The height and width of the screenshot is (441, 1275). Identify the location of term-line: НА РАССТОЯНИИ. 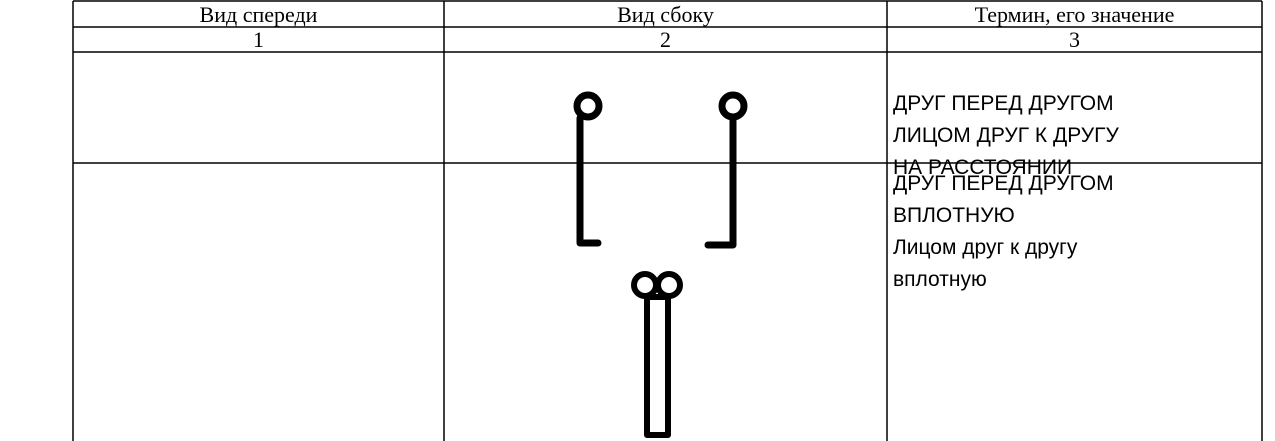
(983, 167).